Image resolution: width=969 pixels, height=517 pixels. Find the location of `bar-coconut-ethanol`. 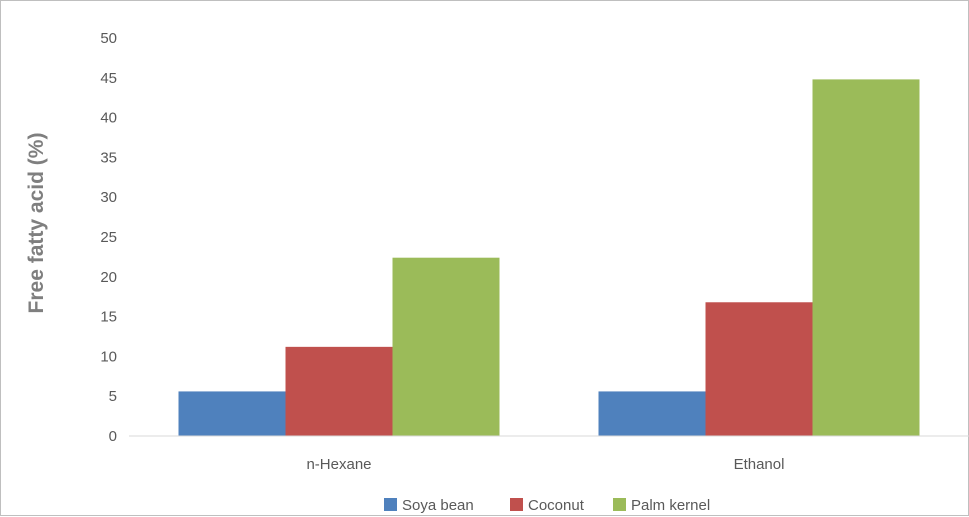

bar-coconut-ethanol is located at coordinates (759, 369).